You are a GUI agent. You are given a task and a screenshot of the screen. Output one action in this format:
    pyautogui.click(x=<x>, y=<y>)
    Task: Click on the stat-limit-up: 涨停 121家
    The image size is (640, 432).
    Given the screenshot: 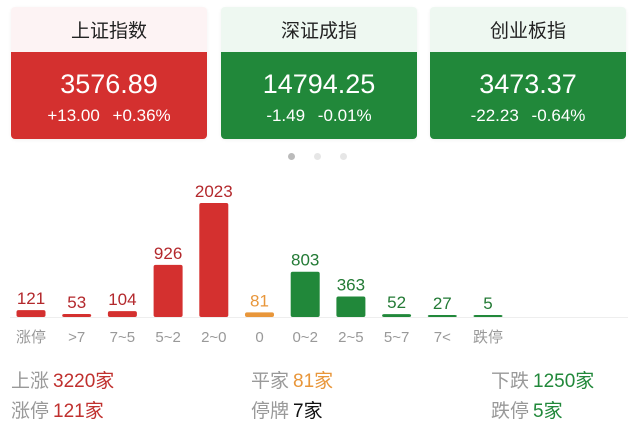 What is the action you would take?
    pyautogui.click(x=57, y=409)
    